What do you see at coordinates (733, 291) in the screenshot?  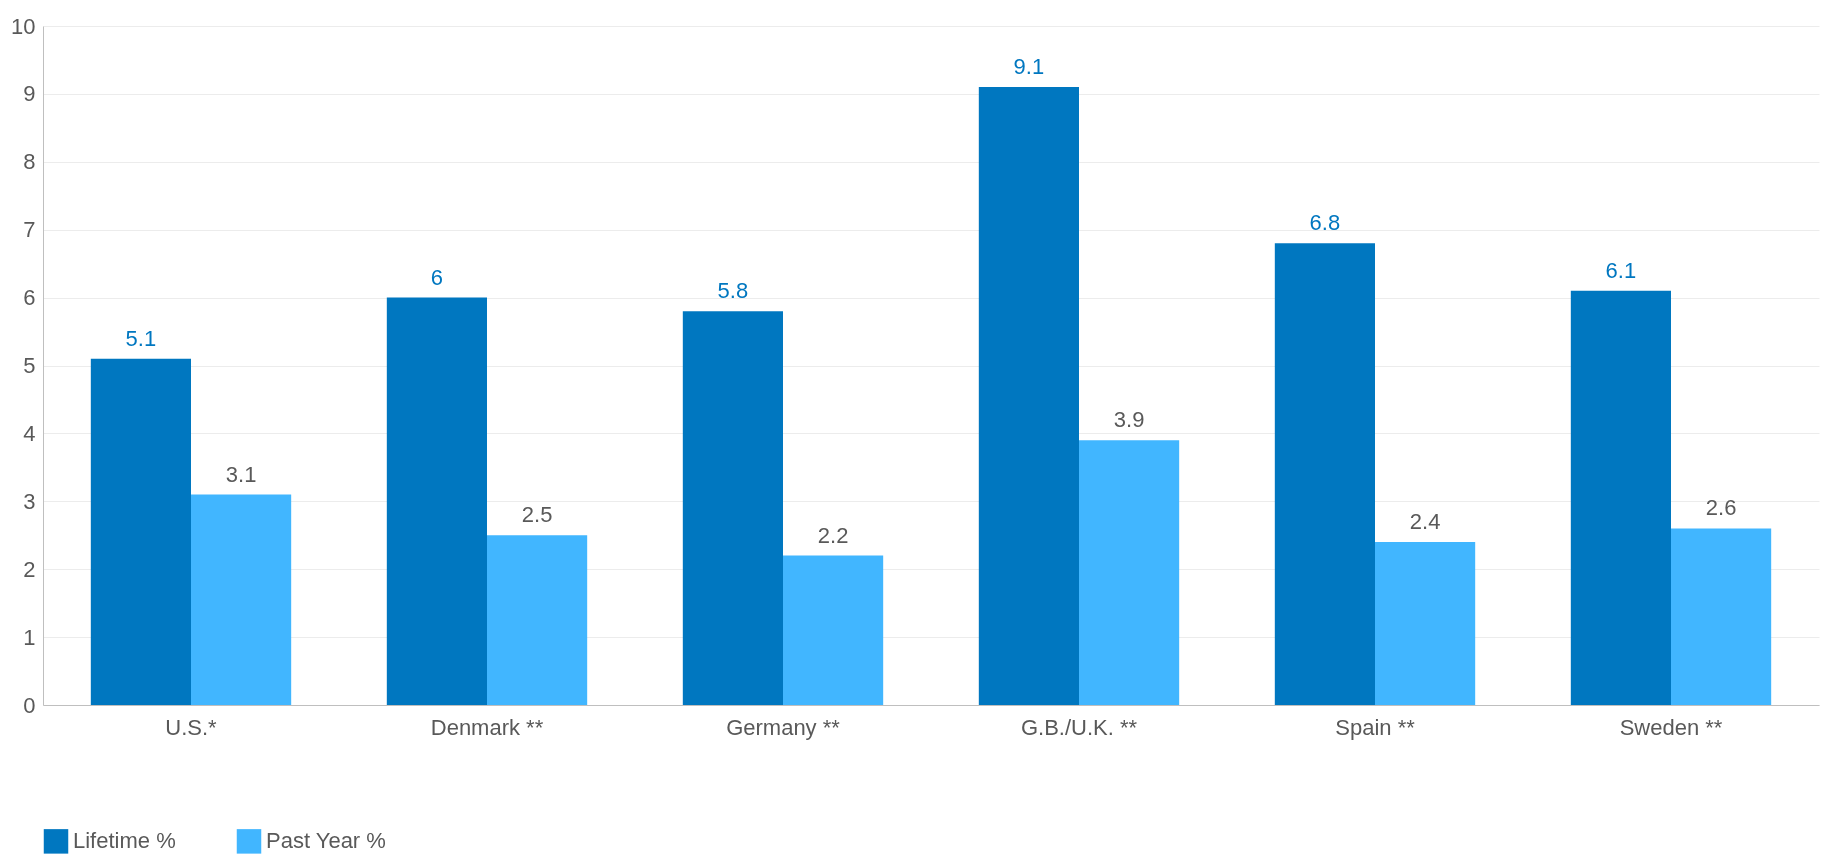 I see `data-label: 5.8` at bounding box center [733, 291].